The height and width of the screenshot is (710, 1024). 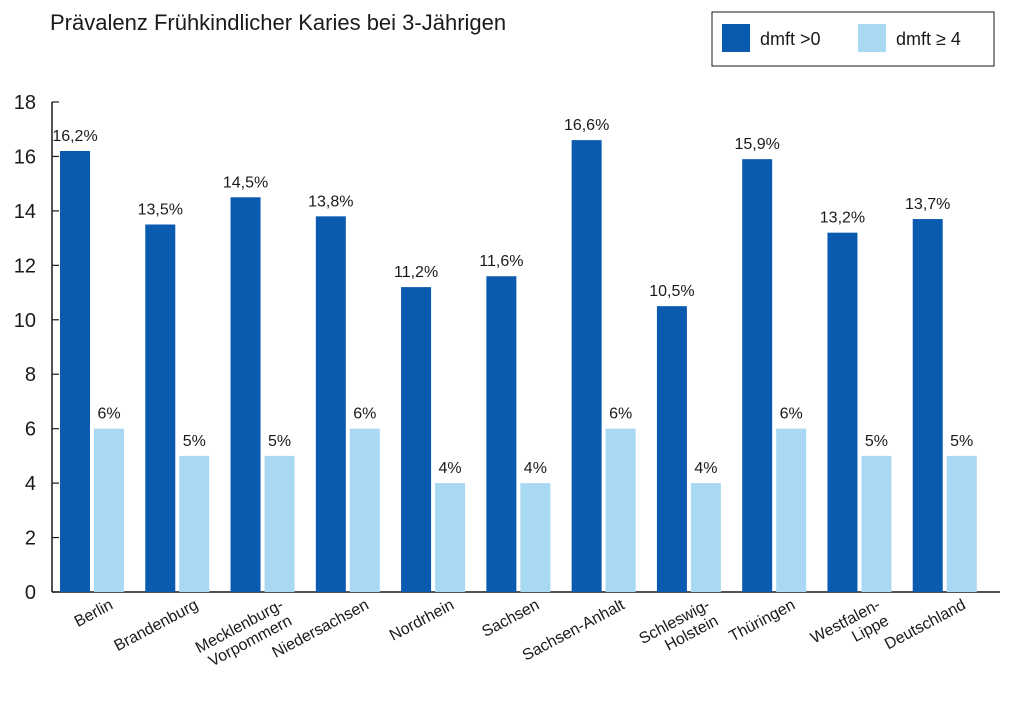 I want to click on category-label-line: Sachsen, so click(x=510, y=619).